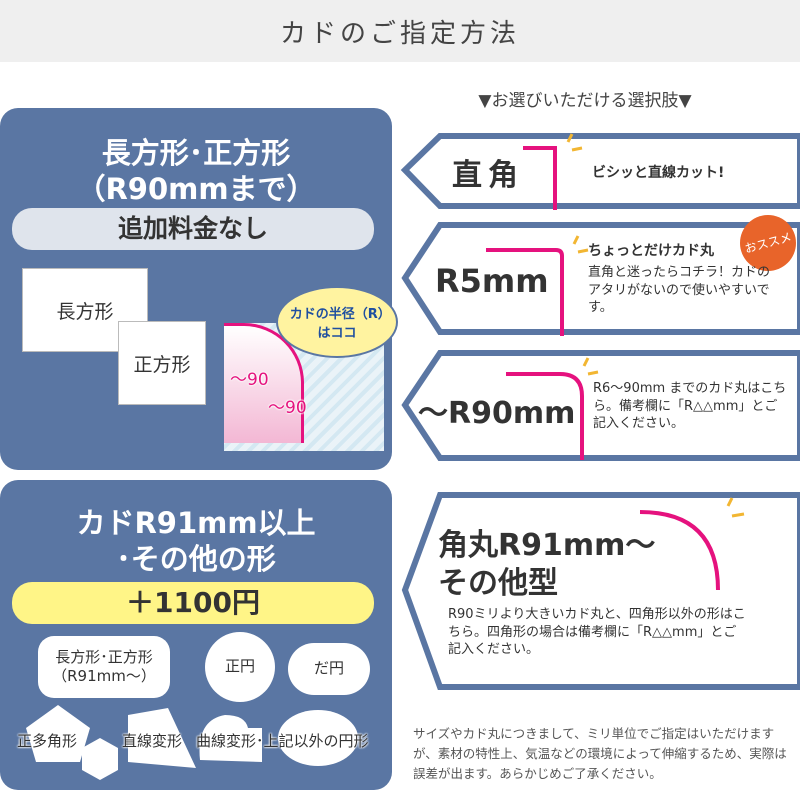 This screenshot has height=800, width=800. I want to click on recommend-badge-bg, so click(768, 243).